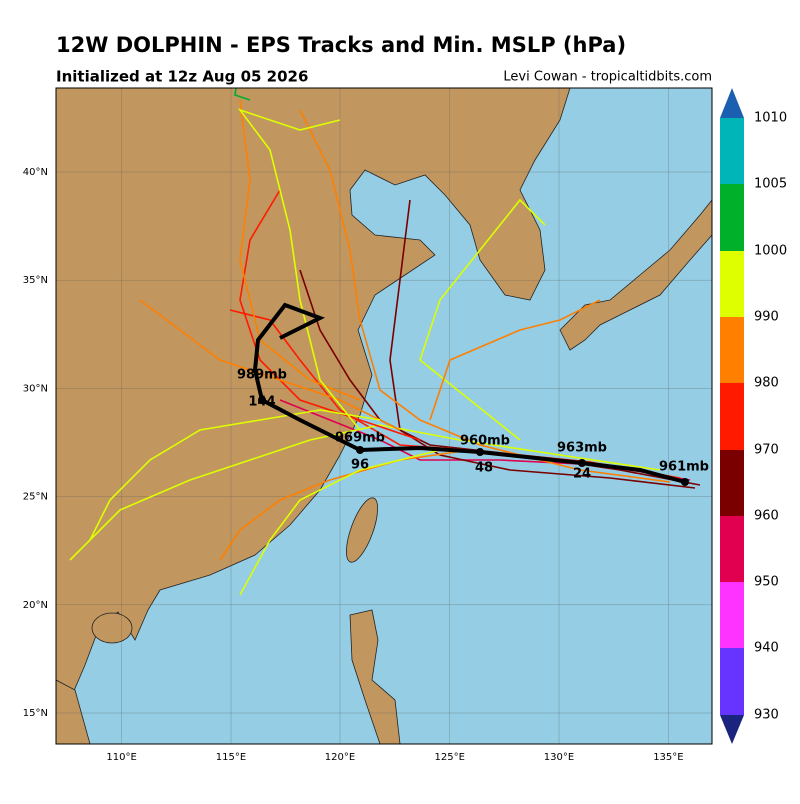  Describe the element at coordinates (766, 715) in the screenshot. I see `colorbar-label: 930` at that location.